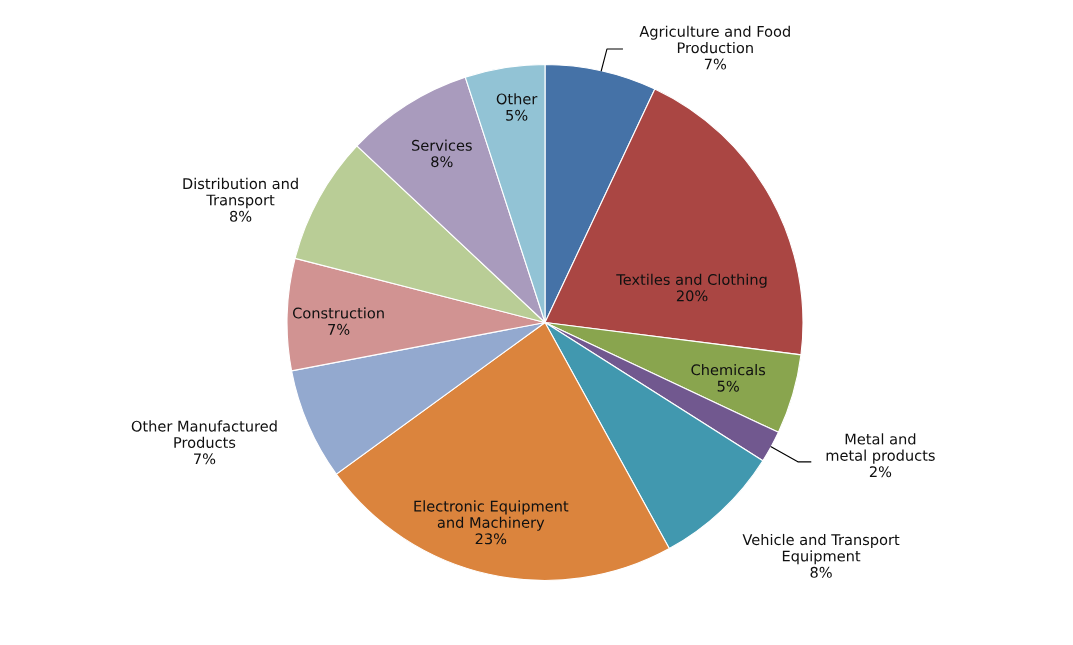  What do you see at coordinates (442, 145) in the screenshot?
I see `slice-label: Services` at bounding box center [442, 145].